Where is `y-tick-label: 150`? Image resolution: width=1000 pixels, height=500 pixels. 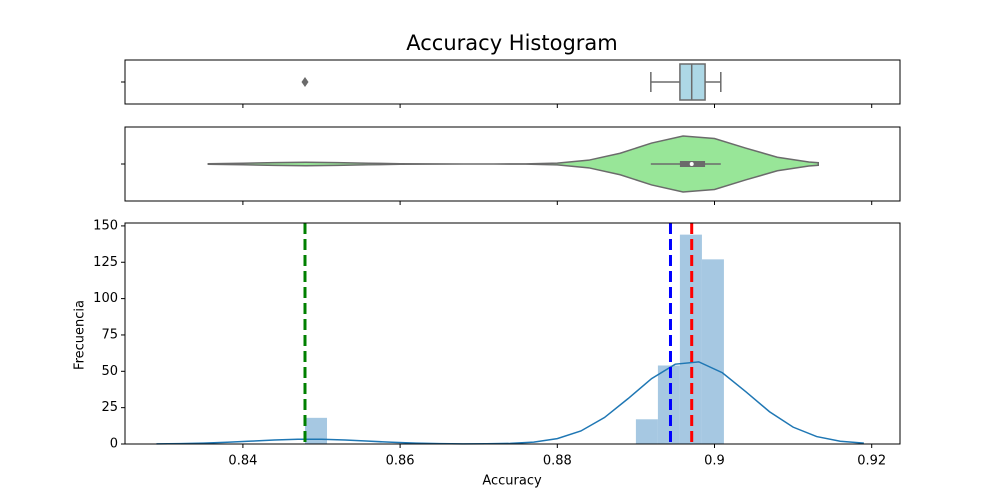
y-tick-label: 150 is located at coordinates (105, 225).